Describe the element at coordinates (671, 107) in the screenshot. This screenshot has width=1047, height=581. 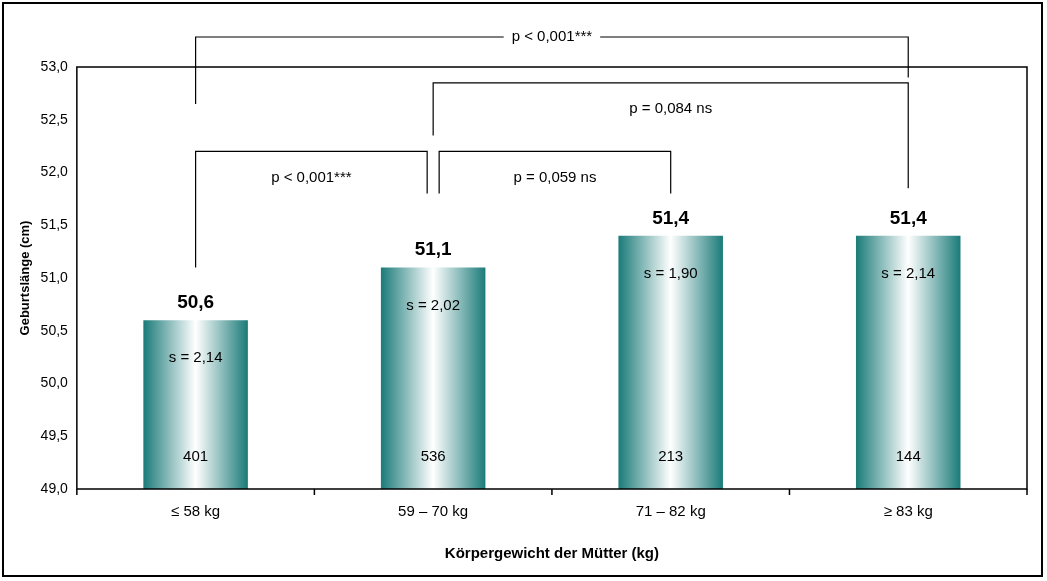
I see `annotation: p = 0,084 ns` at that location.